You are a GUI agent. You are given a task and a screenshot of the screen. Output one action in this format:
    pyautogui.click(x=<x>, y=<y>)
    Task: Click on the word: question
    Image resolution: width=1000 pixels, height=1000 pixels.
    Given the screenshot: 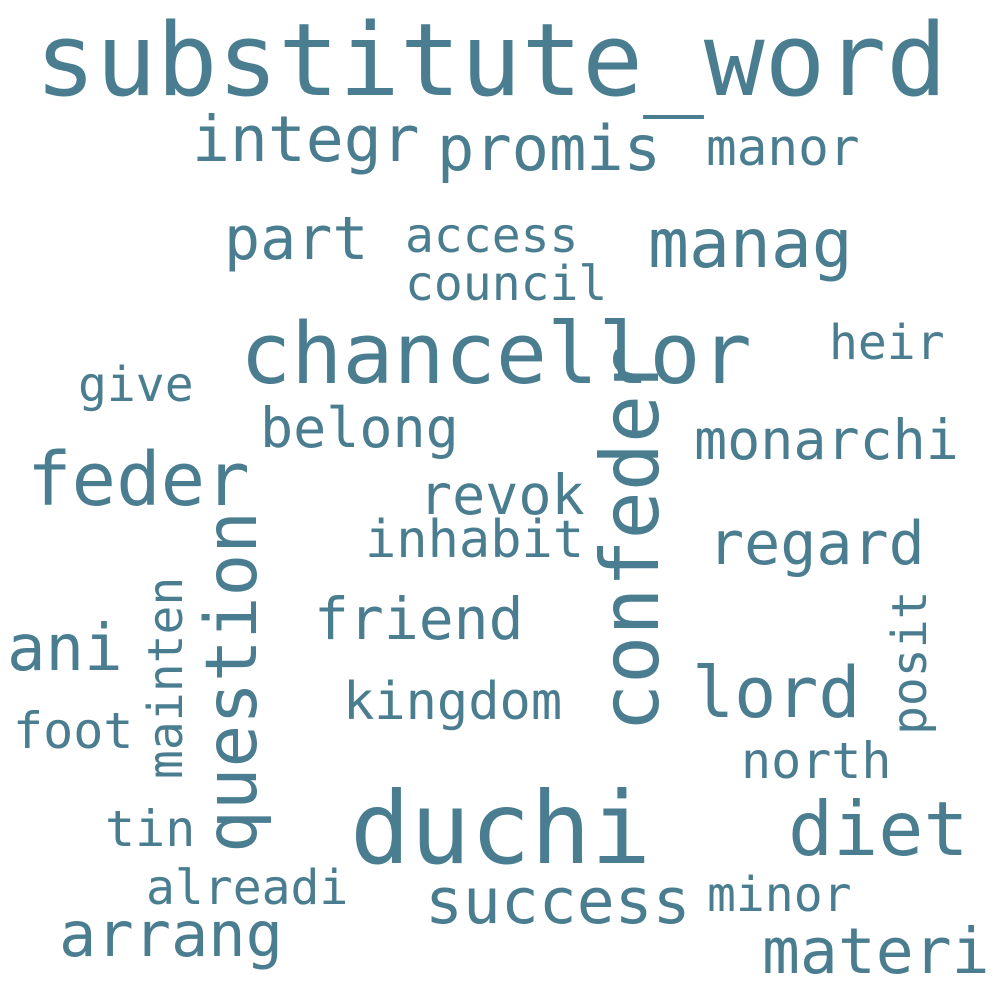 What is the action you would take?
    pyautogui.click(x=231, y=682)
    